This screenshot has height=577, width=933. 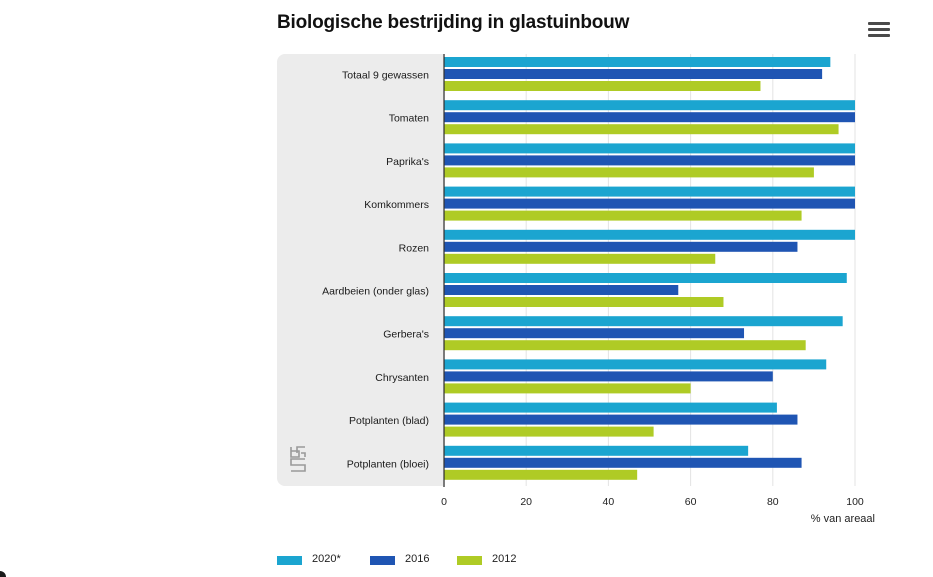 I want to click on x-tick-label: 60, so click(x=691, y=502).